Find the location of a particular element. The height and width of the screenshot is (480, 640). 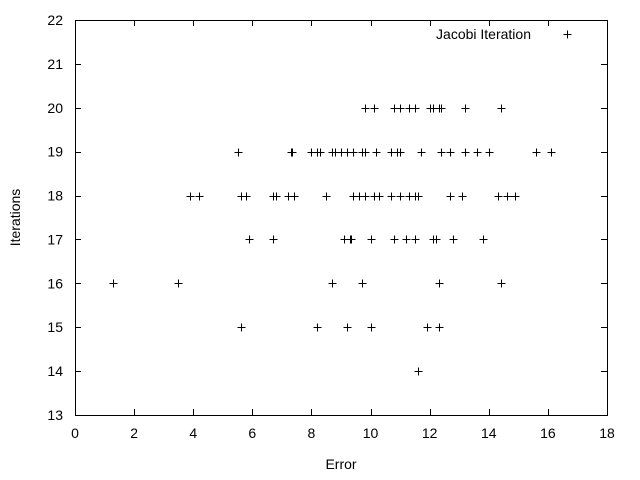

y-tick-label: 17 is located at coordinates (55, 239).